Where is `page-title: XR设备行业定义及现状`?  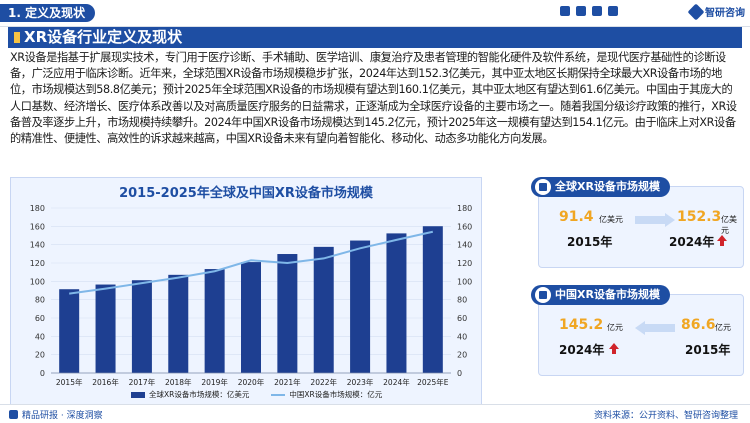
page-title: XR设备行业定义及现状 is located at coordinates (375, 37).